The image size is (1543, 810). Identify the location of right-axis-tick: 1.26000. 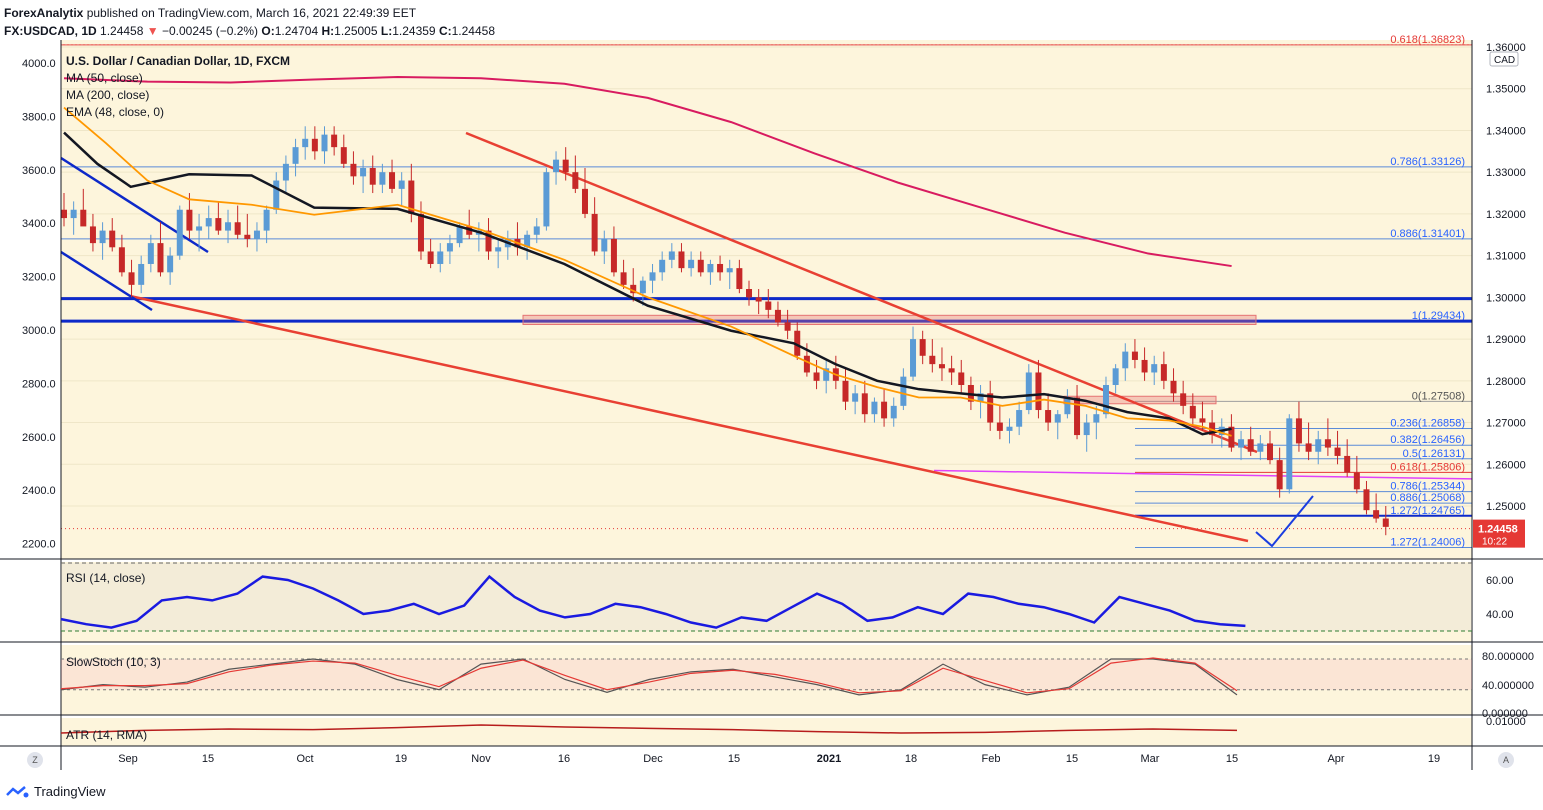
(1506, 465).